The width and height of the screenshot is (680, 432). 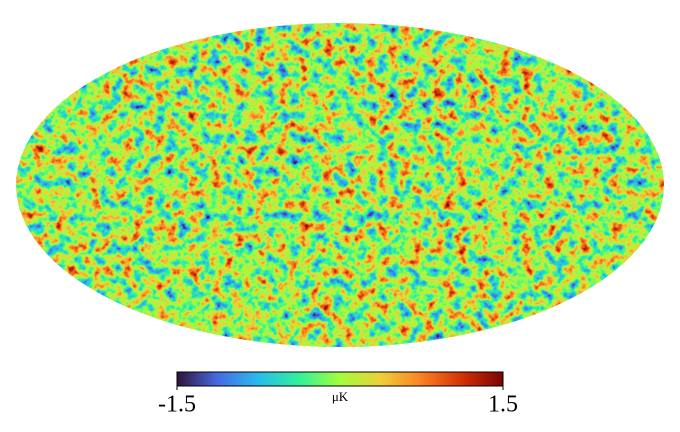 I want to click on colorbar-ticks: -1.5 1.5, so click(x=338, y=402).